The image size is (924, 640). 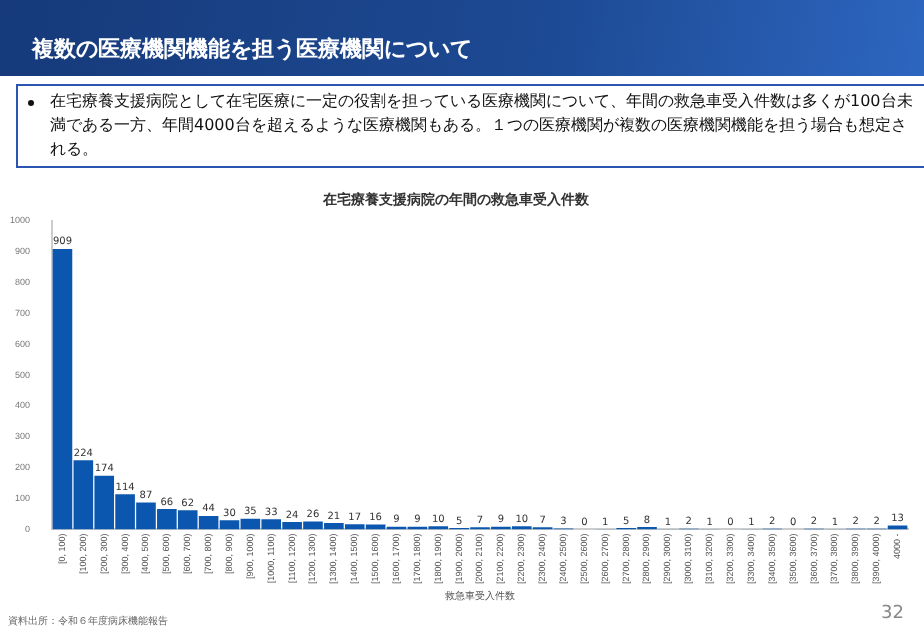 I want to click on text: 複数の医療機関機能を担う医療機関について, so click(x=252, y=49).